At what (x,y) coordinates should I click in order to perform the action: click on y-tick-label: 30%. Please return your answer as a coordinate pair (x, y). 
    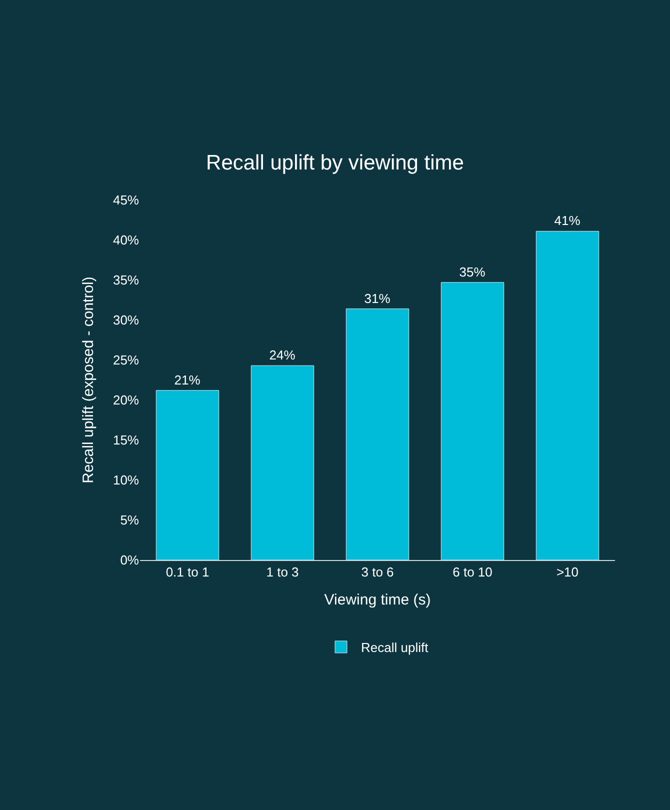
    Looking at the image, I should click on (126, 320).